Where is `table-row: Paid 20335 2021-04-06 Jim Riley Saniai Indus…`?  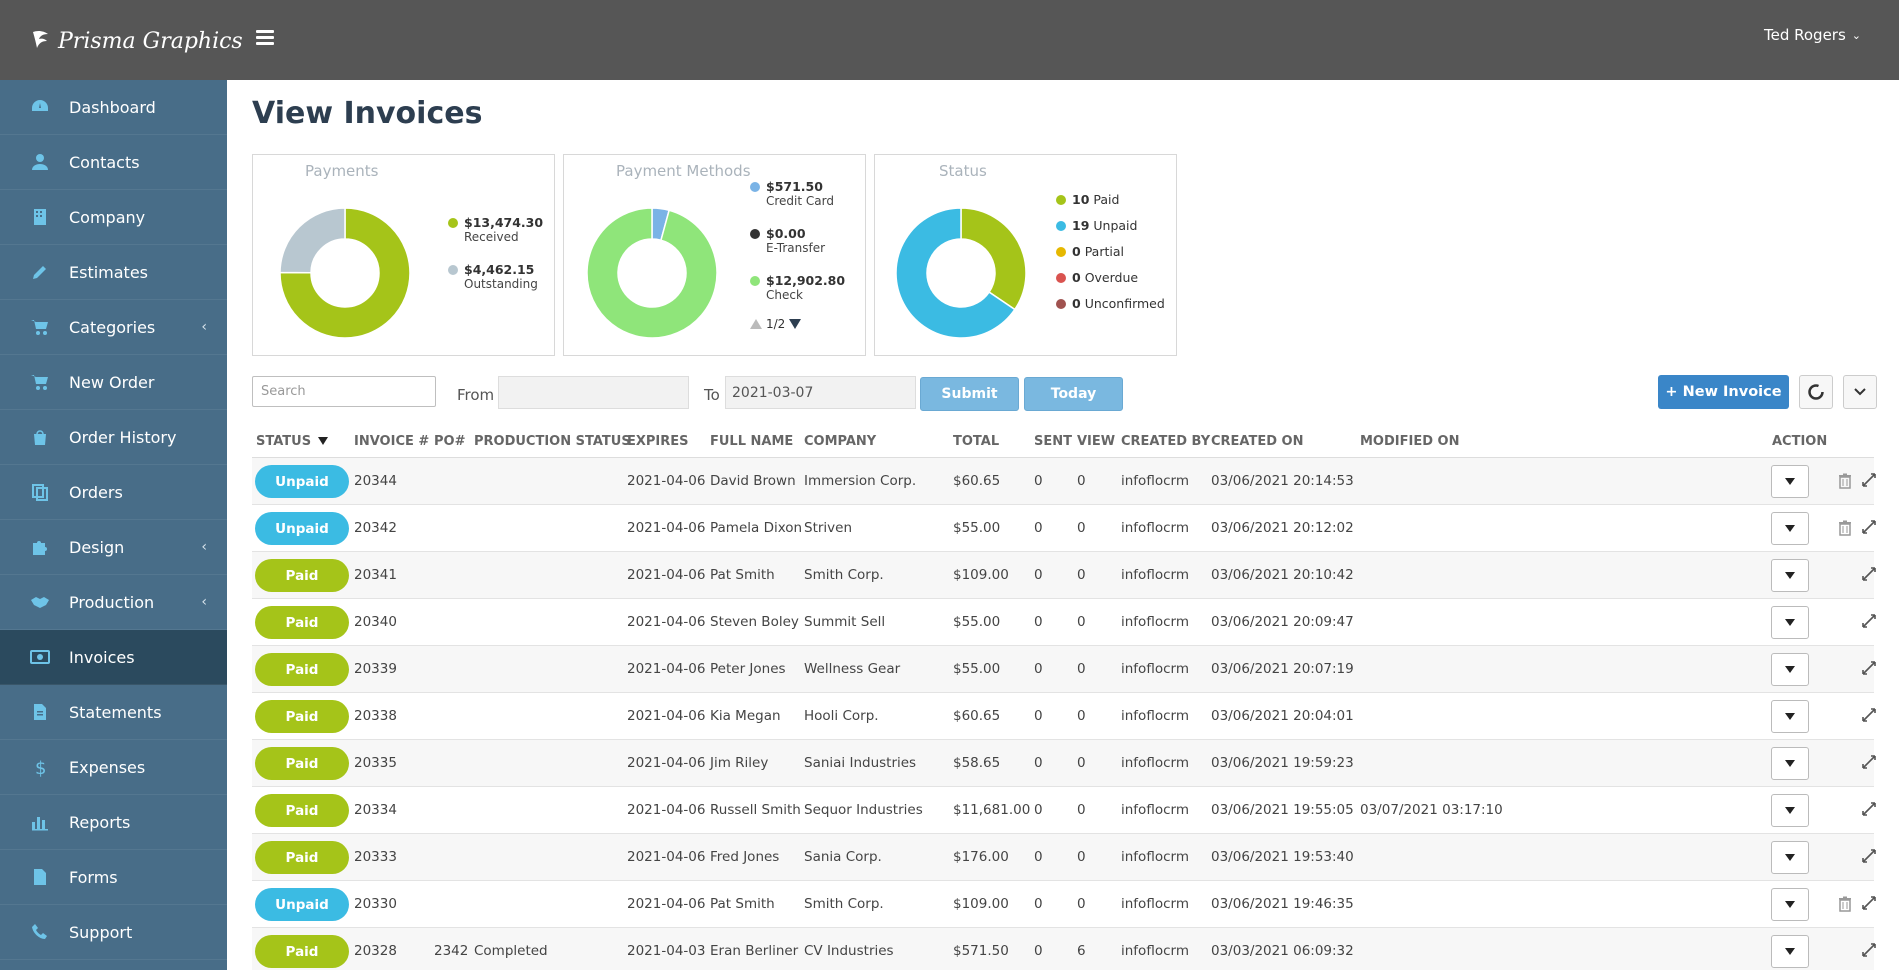
table-row: Paid 20335 2021-04-06 Jim Riley Saniai Indus… is located at coordinates (1064, 763).